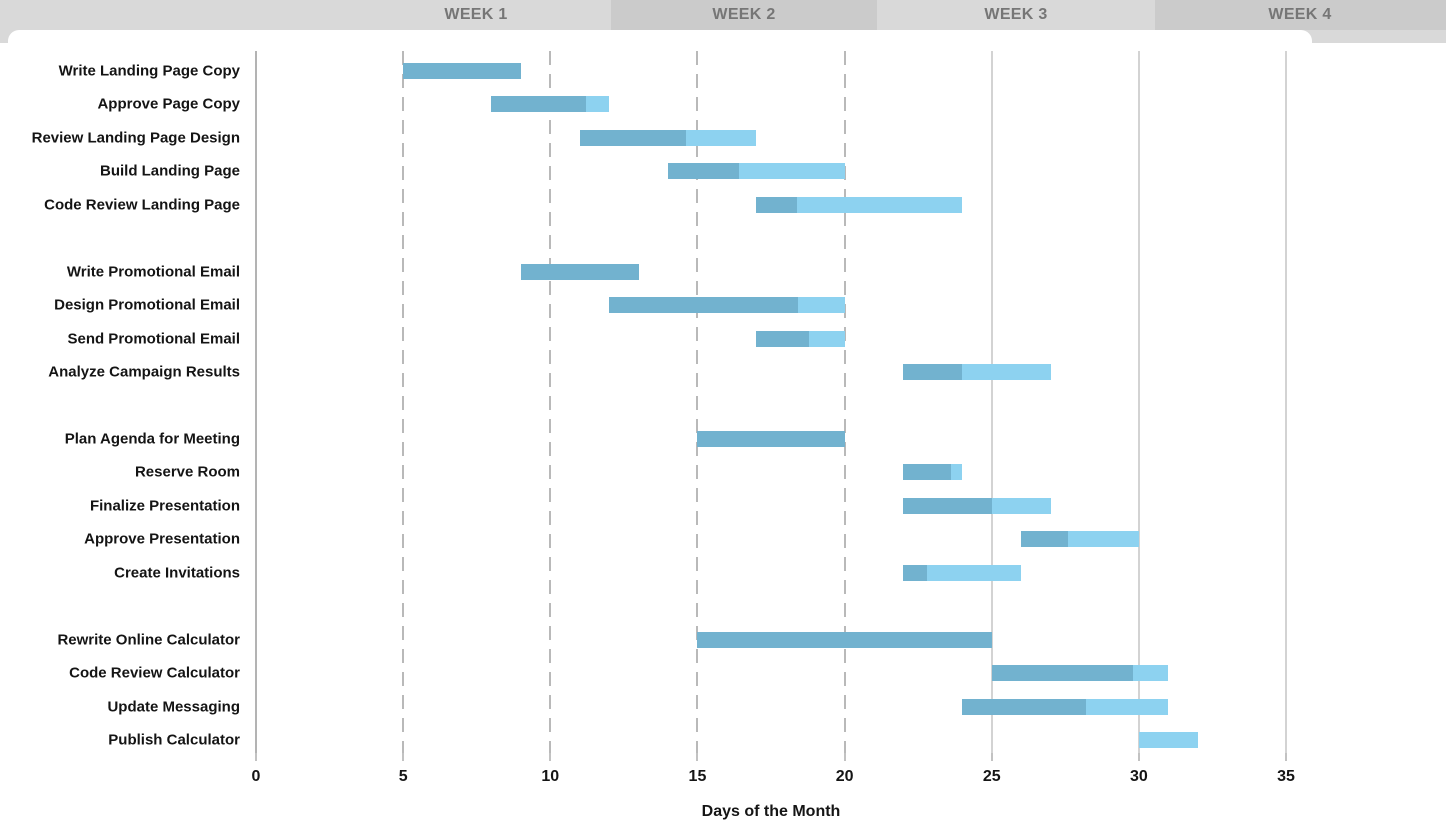 This screenshot has height=836, width=1446. I want to click on week-1-label: WEEK 1, so click(476, 14).